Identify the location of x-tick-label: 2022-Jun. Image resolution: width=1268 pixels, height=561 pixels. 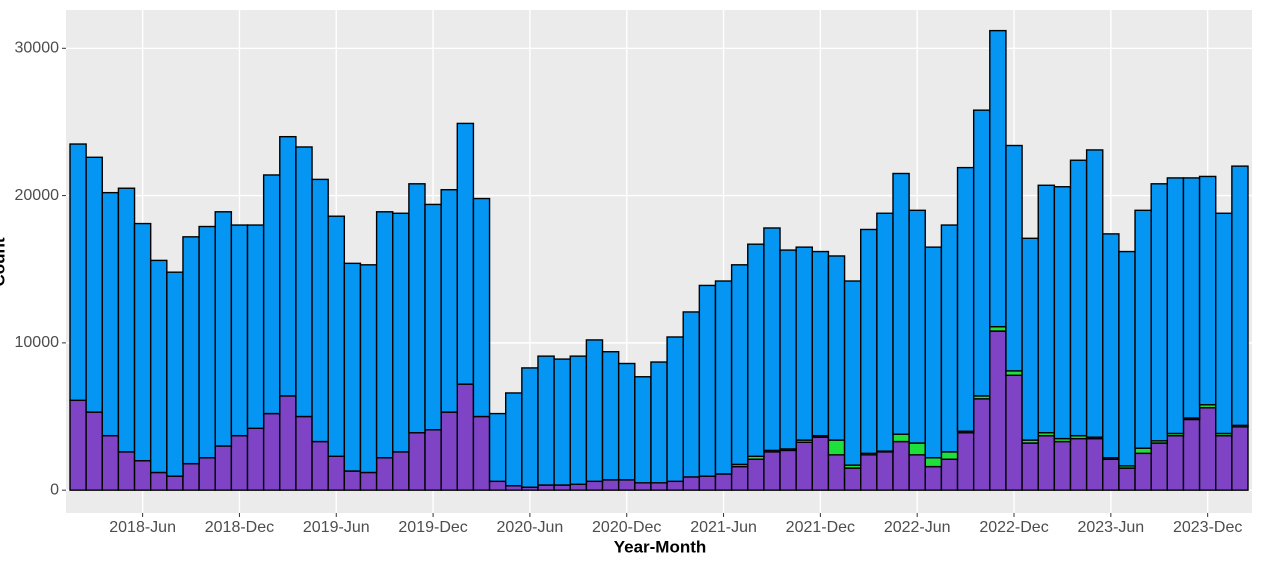
(917, 527).